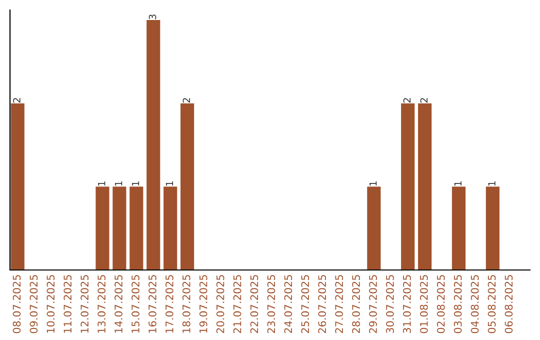 This screenshot has width=540, height=340. Describe the element at coordinates (492, 304) in the screenshot. I see `x-tick-label: 05.08.2025` at that location.